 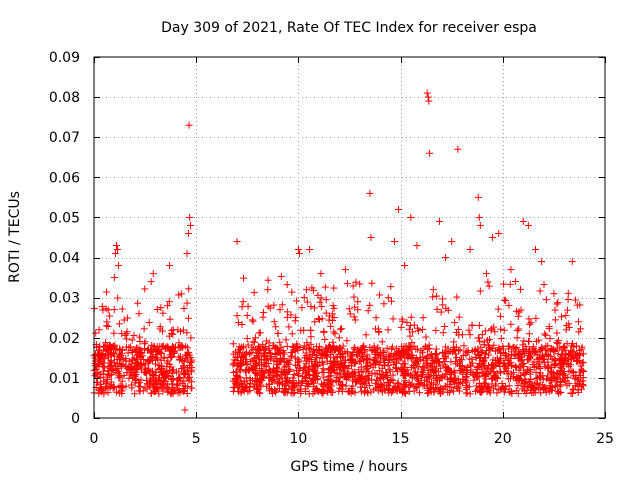 What do you see at coordinates (64, 218) in the screenshot?
I see `y-tick-label: 0.05` at bounding box center [64, 218].